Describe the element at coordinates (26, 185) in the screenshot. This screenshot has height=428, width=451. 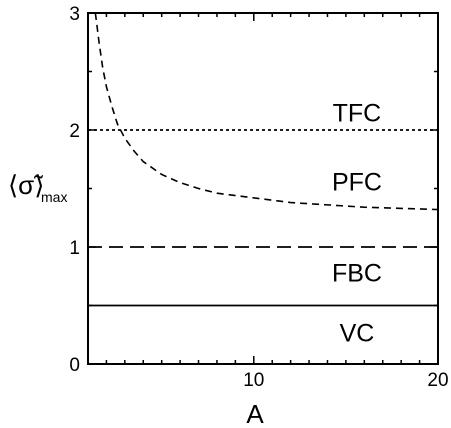
I see `y-axis-label-main: ⟨σ̃⟩` at that location.